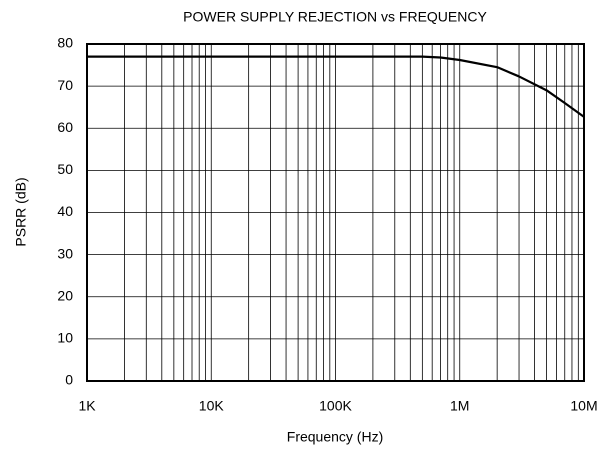  Describe the element at coordinates (87, 406) in the screenshot. I see `x-tick-label: 1K` at that location.